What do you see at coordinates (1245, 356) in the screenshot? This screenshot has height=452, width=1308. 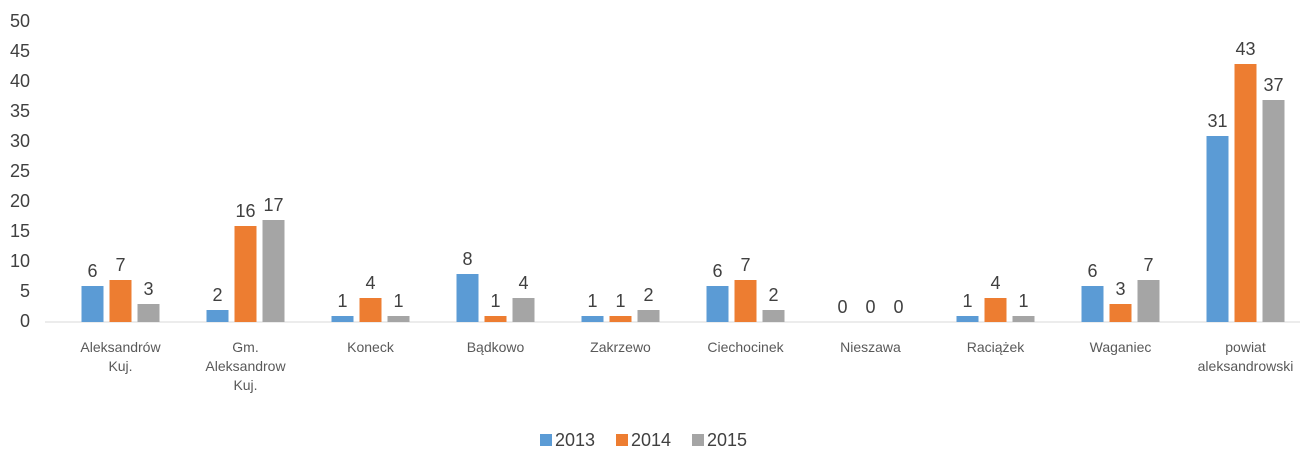 I see `x-tick-label: powiat aleksandrowski` at bounding box center [1245, 356].